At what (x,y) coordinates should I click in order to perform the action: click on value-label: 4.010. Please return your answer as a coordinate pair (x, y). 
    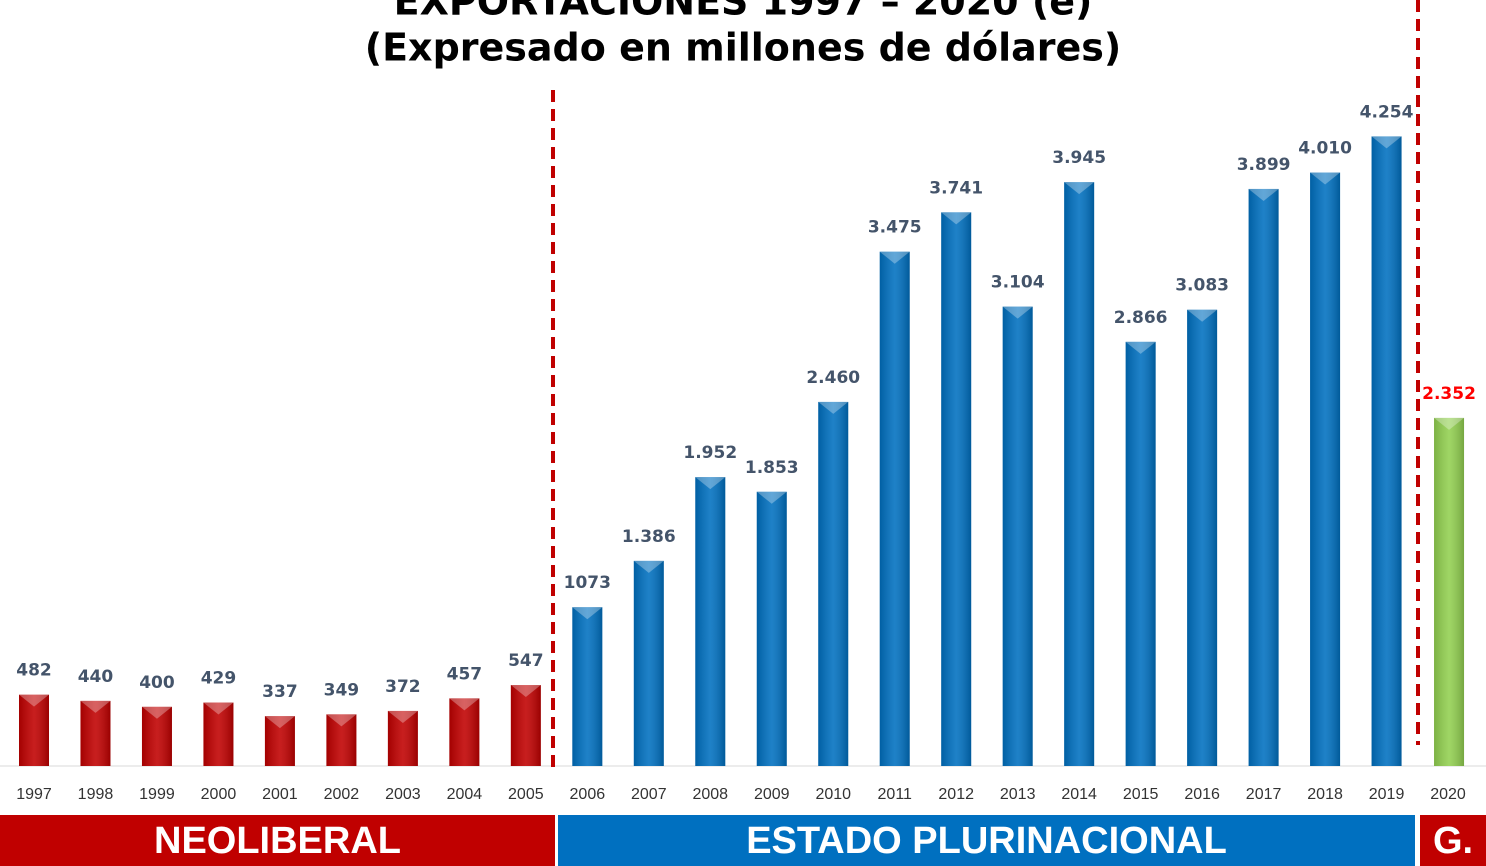
    Looking at the image, I should click on (1325, 149).